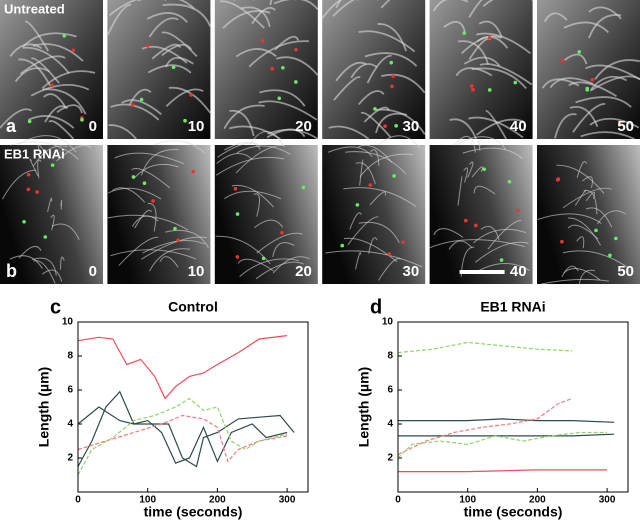 The image size is (640, 521). Describe the element at coordinates (70, 390) in the screenshot. I see `y-tick-label: 6` at that location.